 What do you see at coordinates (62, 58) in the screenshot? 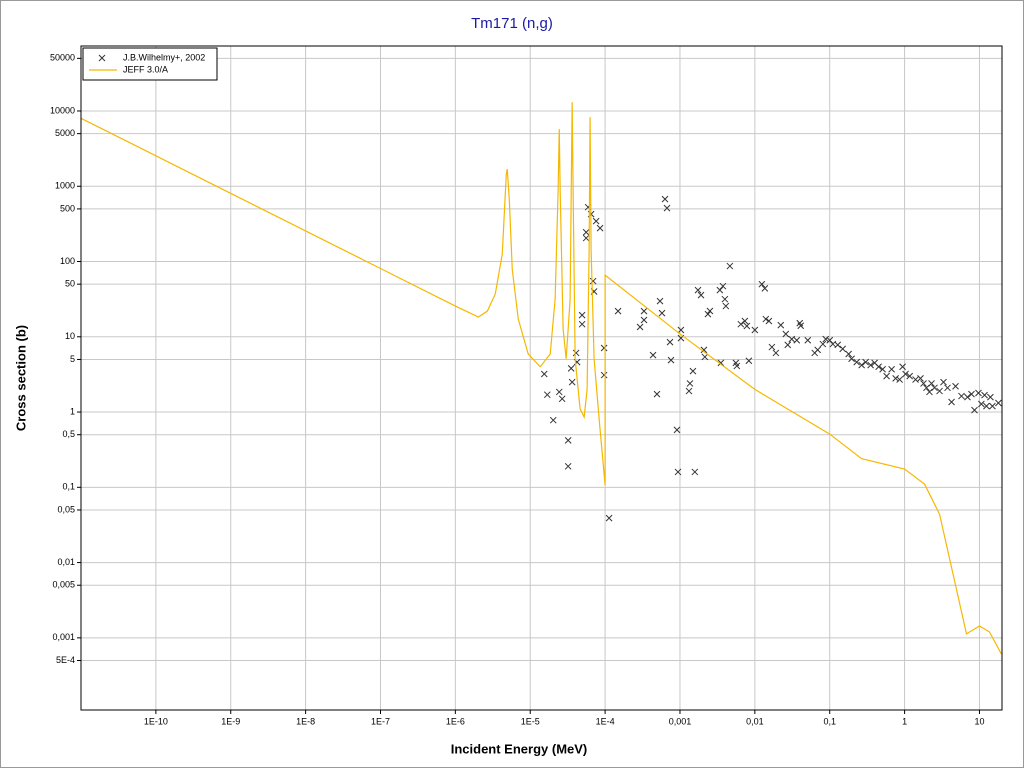
I see `y-tick-label: 50000` at bounding box center [62, 58].